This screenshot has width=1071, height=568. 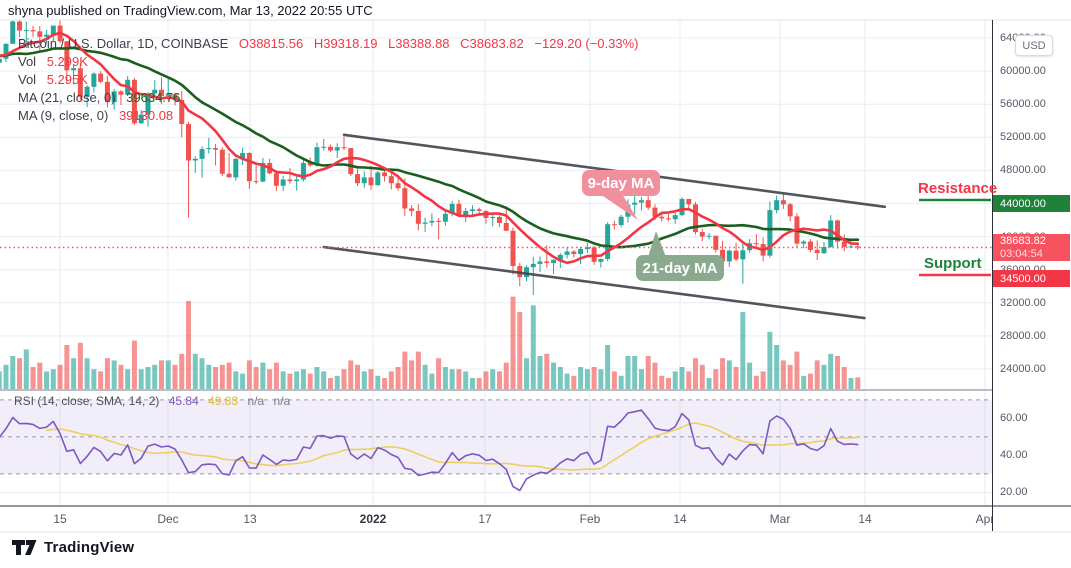 I want to click on last-price-tag: 38683.82 03:04:54, so click(x=1031, y=247).